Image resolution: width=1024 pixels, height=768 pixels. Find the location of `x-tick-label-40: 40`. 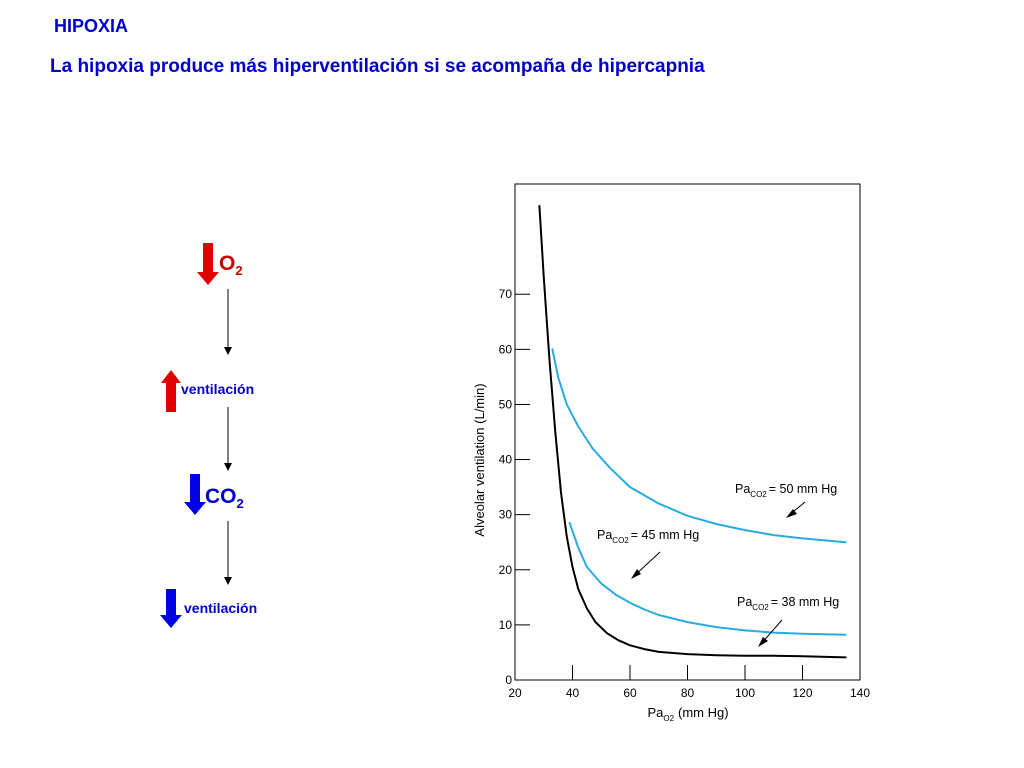

x-tick-label-40: 40 is located at coordinates (573, 693).